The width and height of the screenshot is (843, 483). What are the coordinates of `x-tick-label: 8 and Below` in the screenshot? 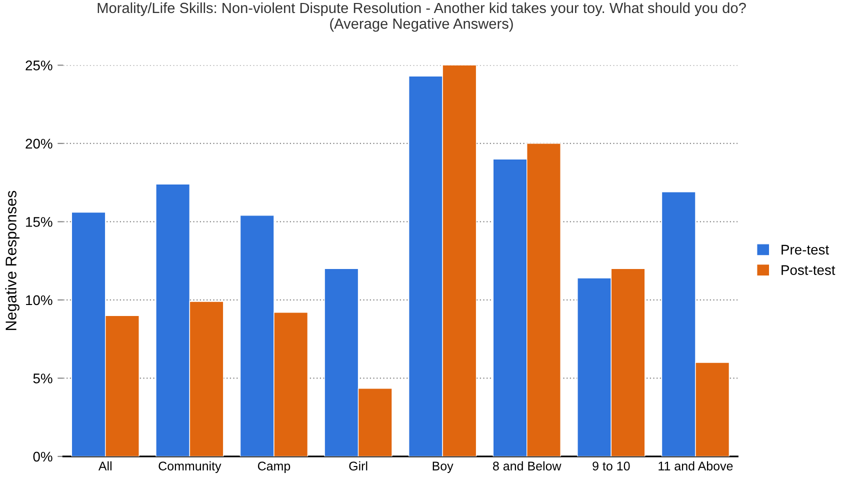 It's located at (527, 465).